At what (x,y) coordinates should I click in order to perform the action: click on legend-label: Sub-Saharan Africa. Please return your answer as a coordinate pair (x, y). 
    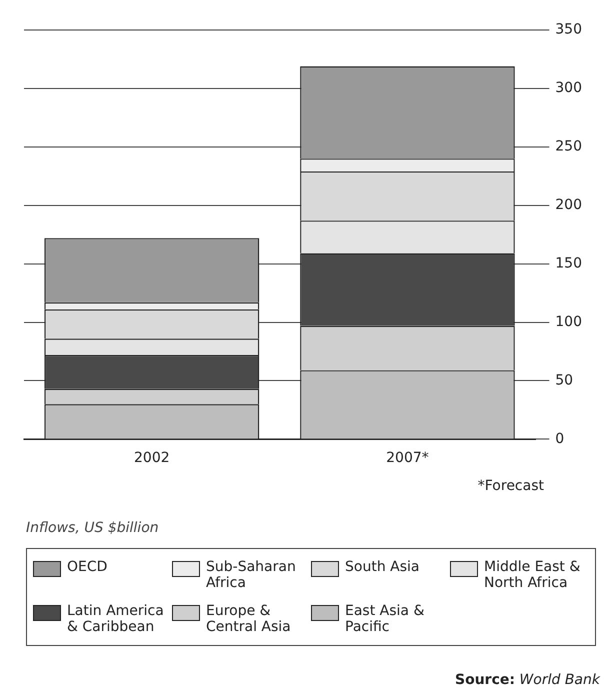
    Looking at the image, I should click on (251, 575).